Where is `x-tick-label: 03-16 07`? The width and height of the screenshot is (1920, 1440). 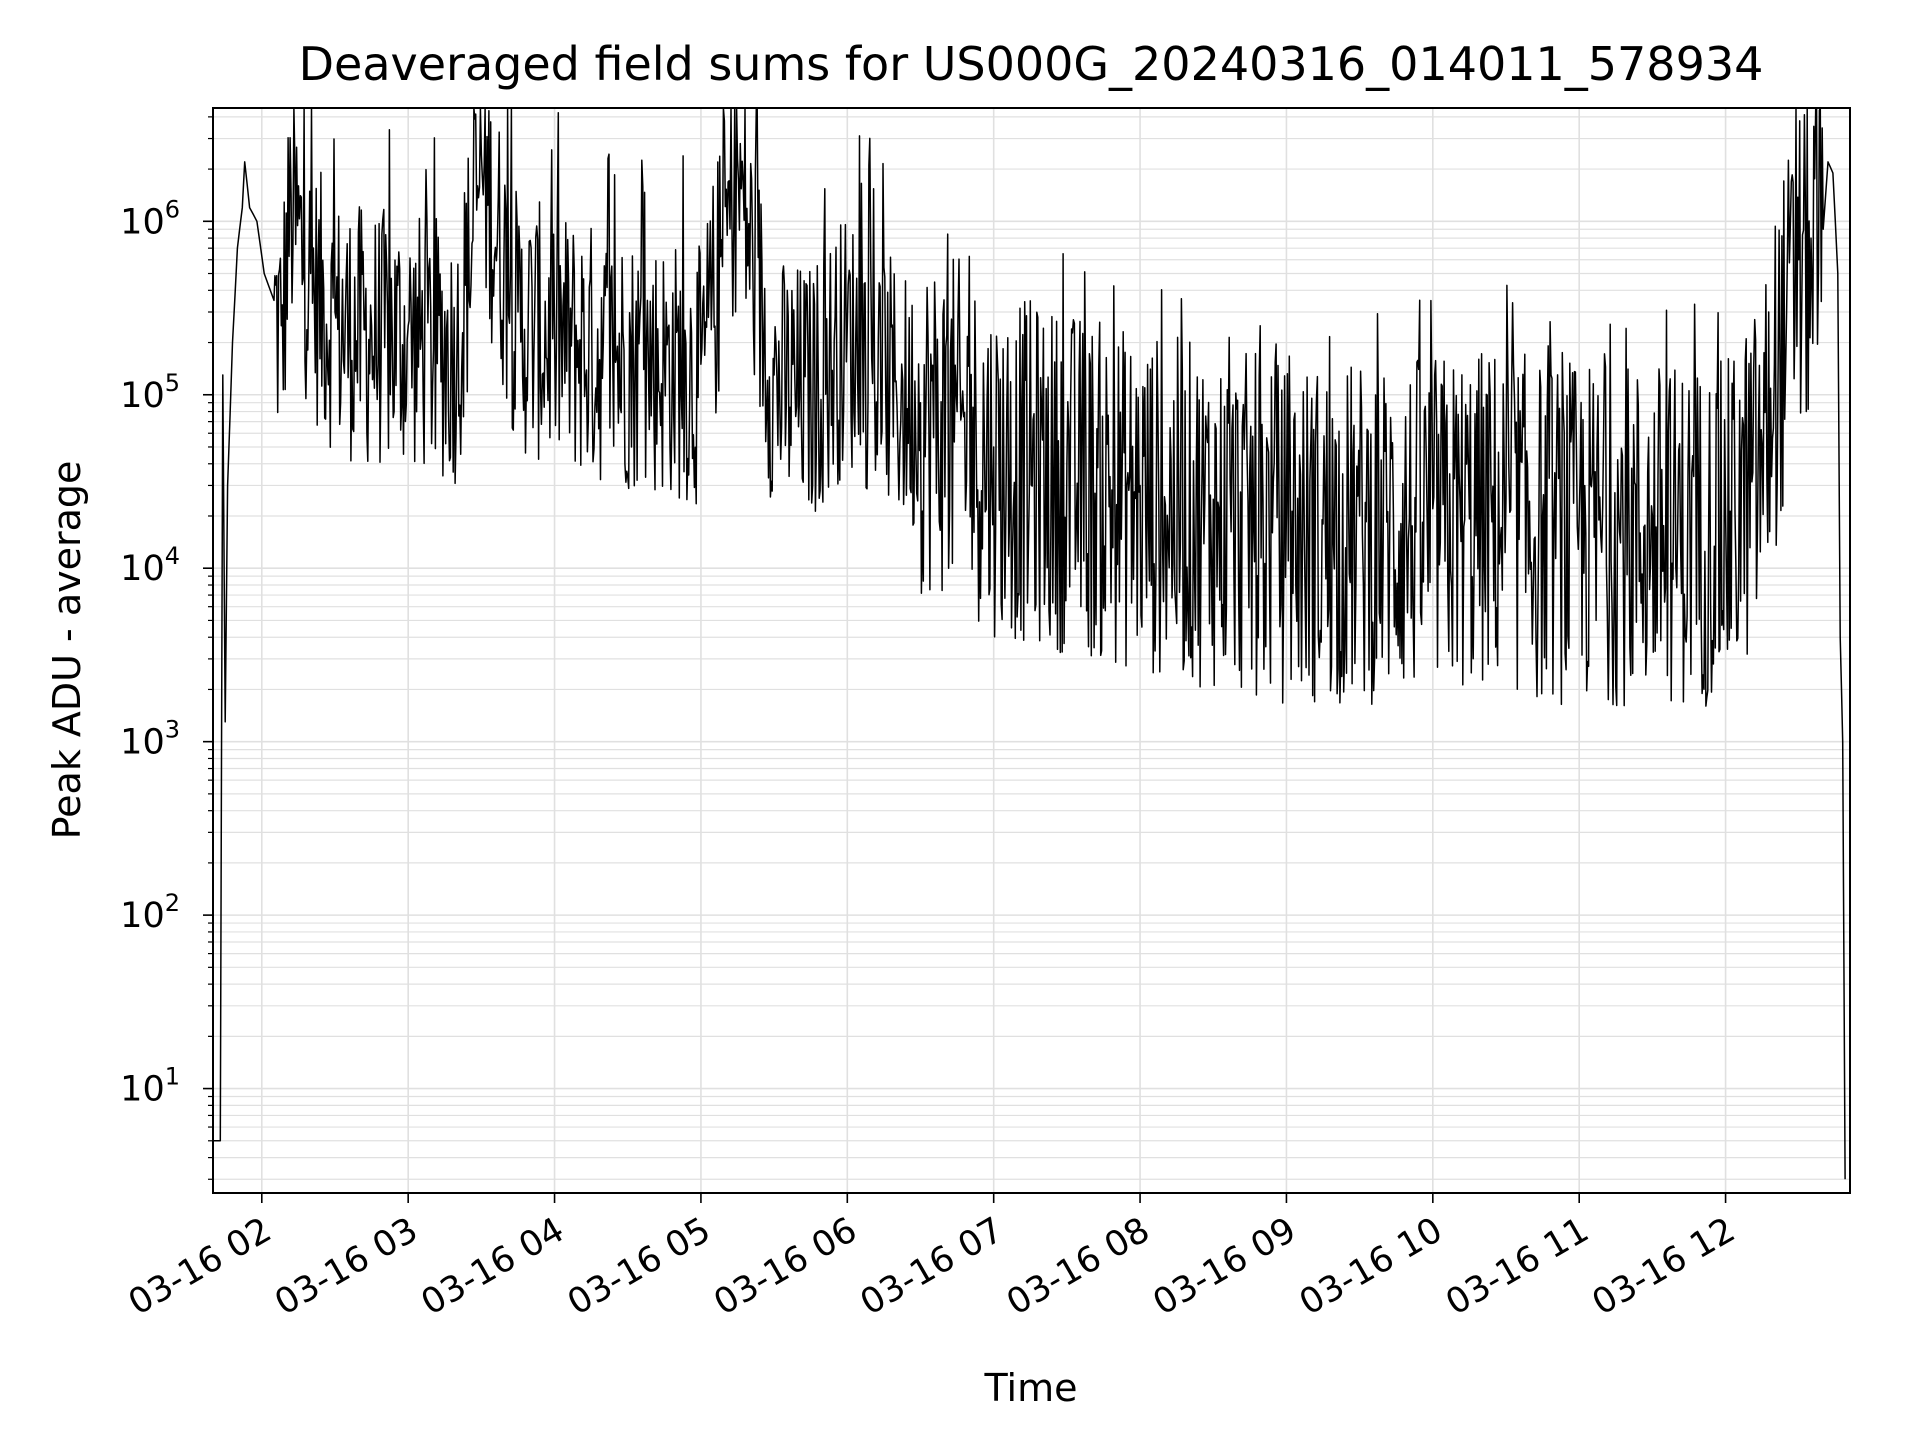 x-tick-label: 03-16 07 is located at coordinates (932, 1266).